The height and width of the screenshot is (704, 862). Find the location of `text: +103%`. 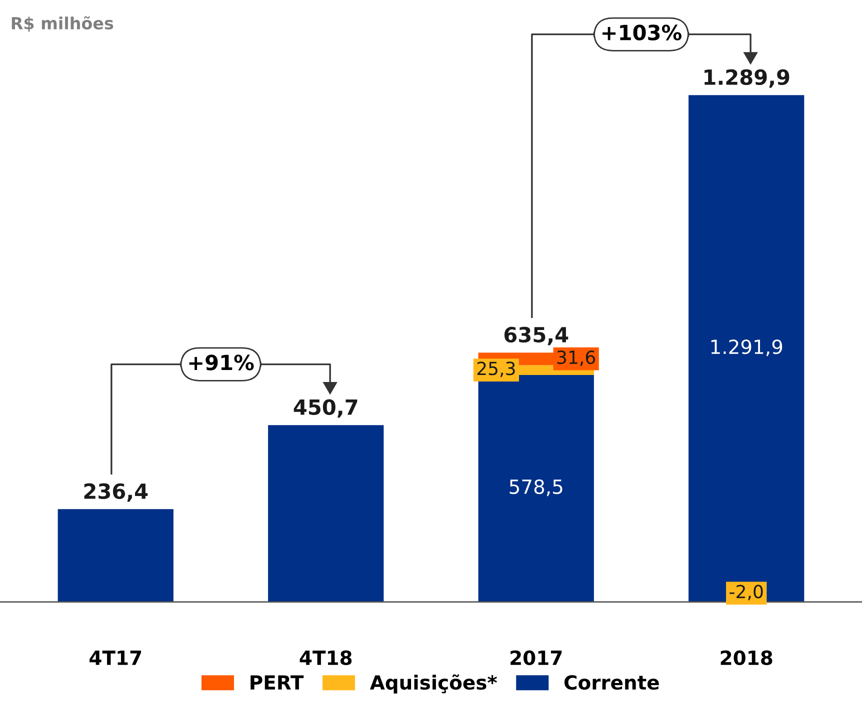

text: +103% is located at coordinates (642, 32).